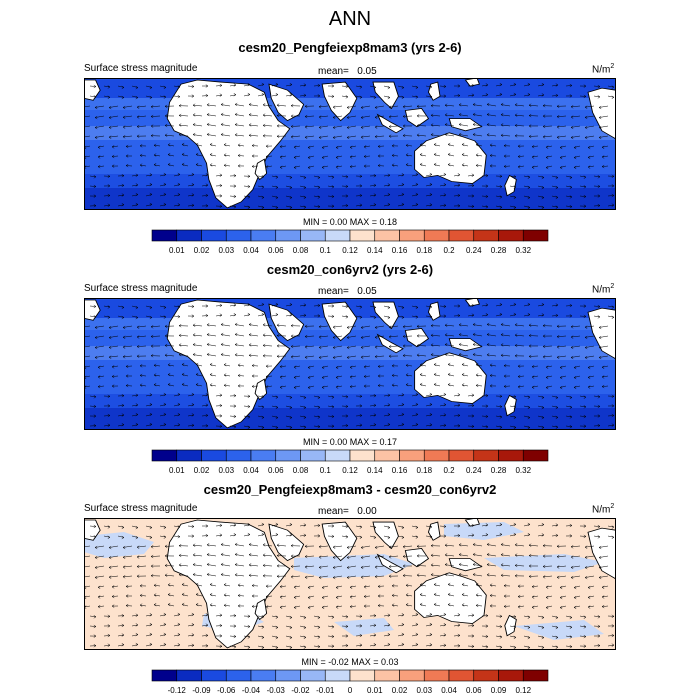 This screenshot has height=700, width=700. Describe the element at coordinates (347, 291) in the screenshot. I see `panel-2-mean: mean= 0.05` at that location.